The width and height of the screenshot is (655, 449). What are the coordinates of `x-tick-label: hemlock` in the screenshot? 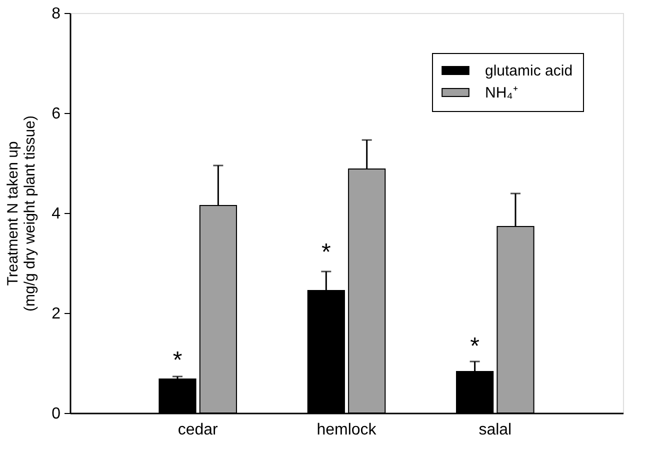 It's located at (347, 430).